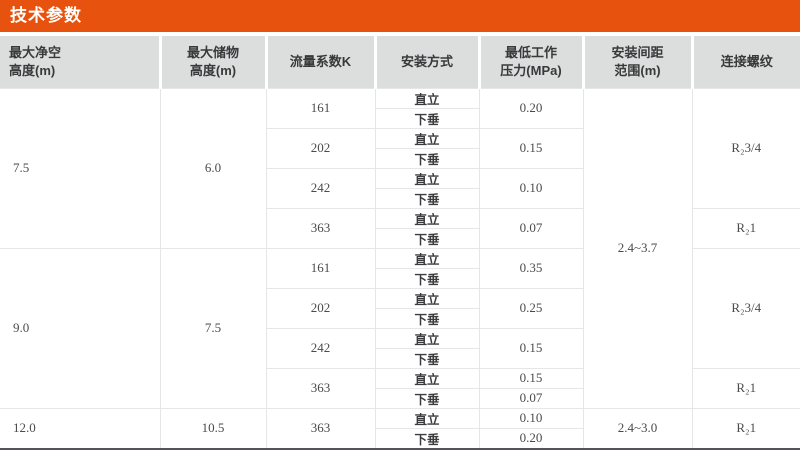 This screenshot has height=450, width=800. Describe the element at coordinates (80, 428) in the screenshot. I see `max-clear-height-cell: 12.0` at that location.